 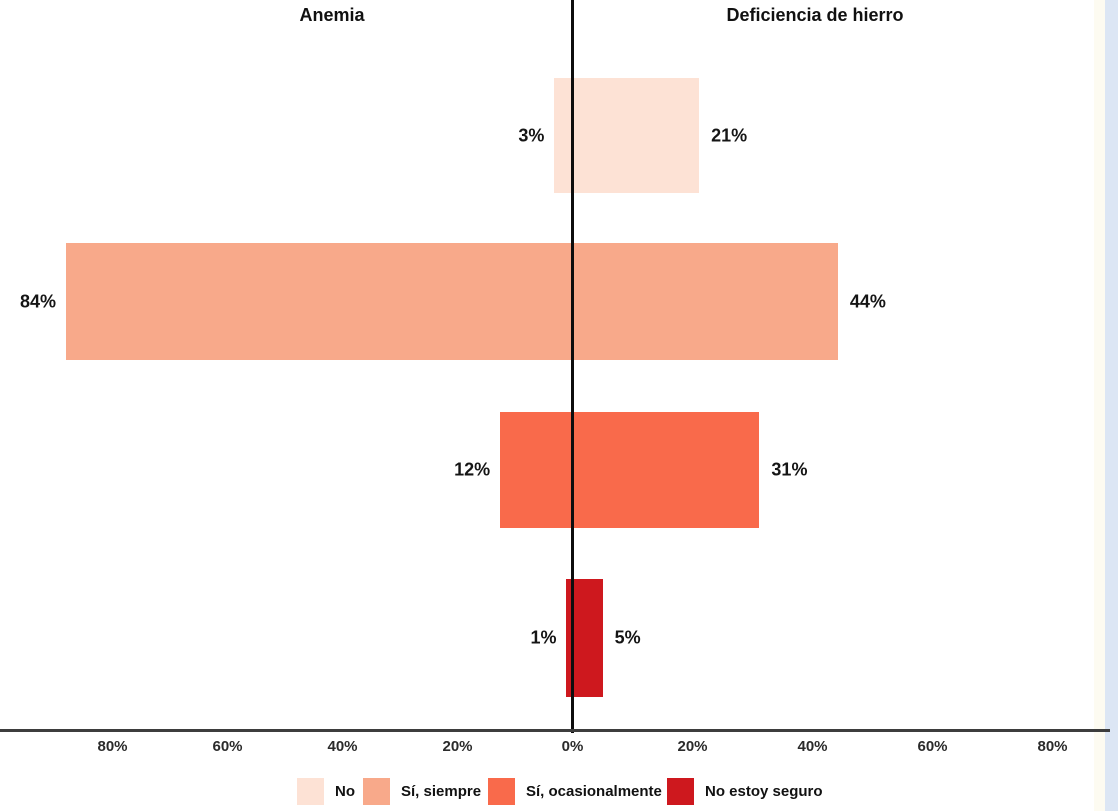 What do you see at coordinates (345, 791) in the screenshot?
I see `legend-label: No` at bounding box center [345, 791].